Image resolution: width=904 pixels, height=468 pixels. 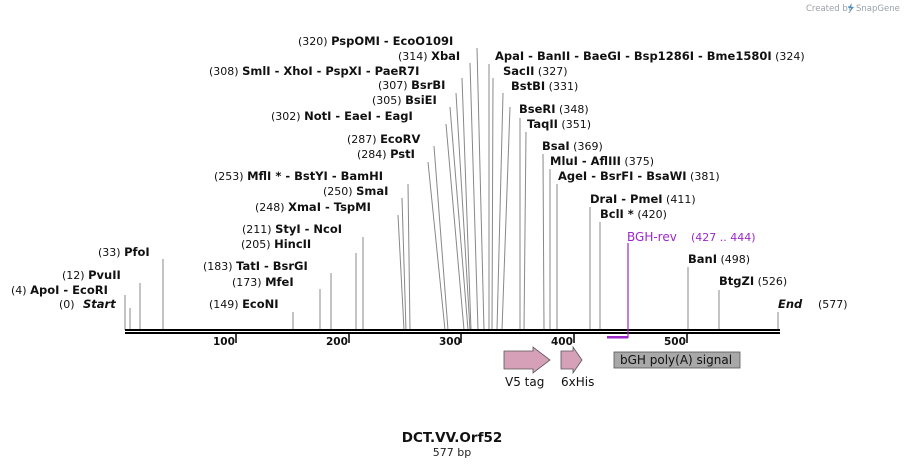 I want to click on enzyme-name: MflI *, so click(x=264, y=176).